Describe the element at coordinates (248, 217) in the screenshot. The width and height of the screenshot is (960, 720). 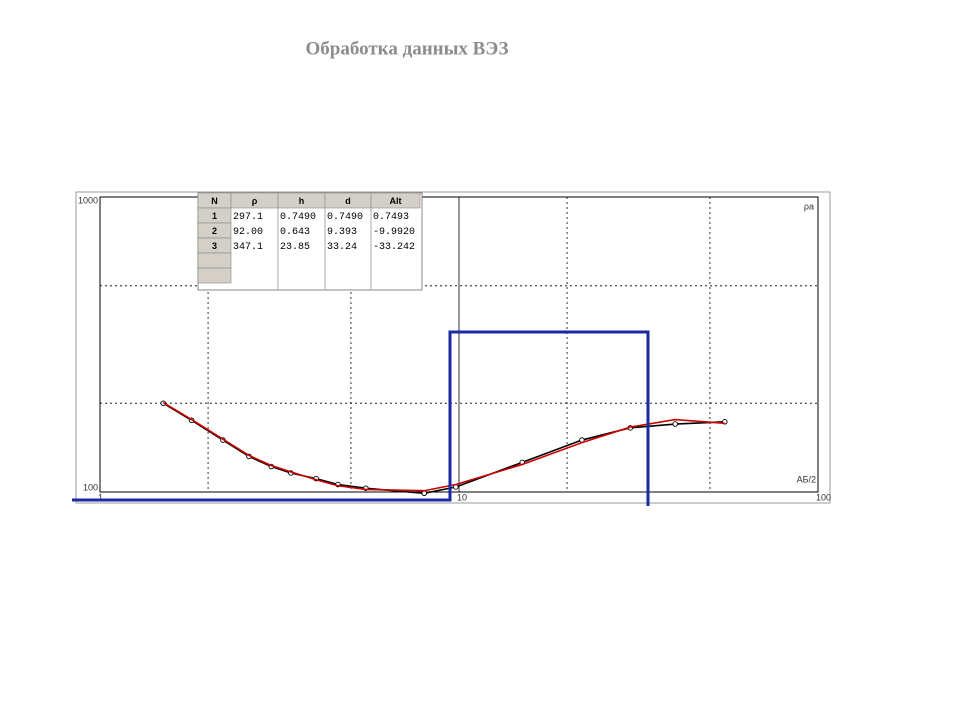
I see `table-cell: 297.1` at that location.